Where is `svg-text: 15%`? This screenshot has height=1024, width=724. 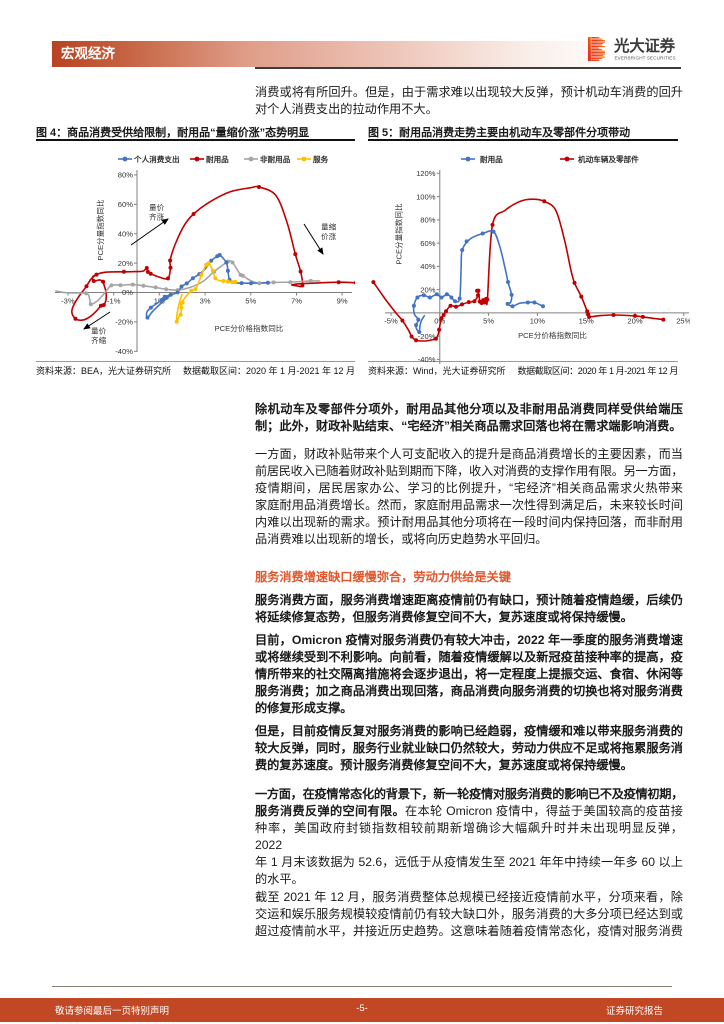
svg-text: 15% is located at coordinates (586, 321).